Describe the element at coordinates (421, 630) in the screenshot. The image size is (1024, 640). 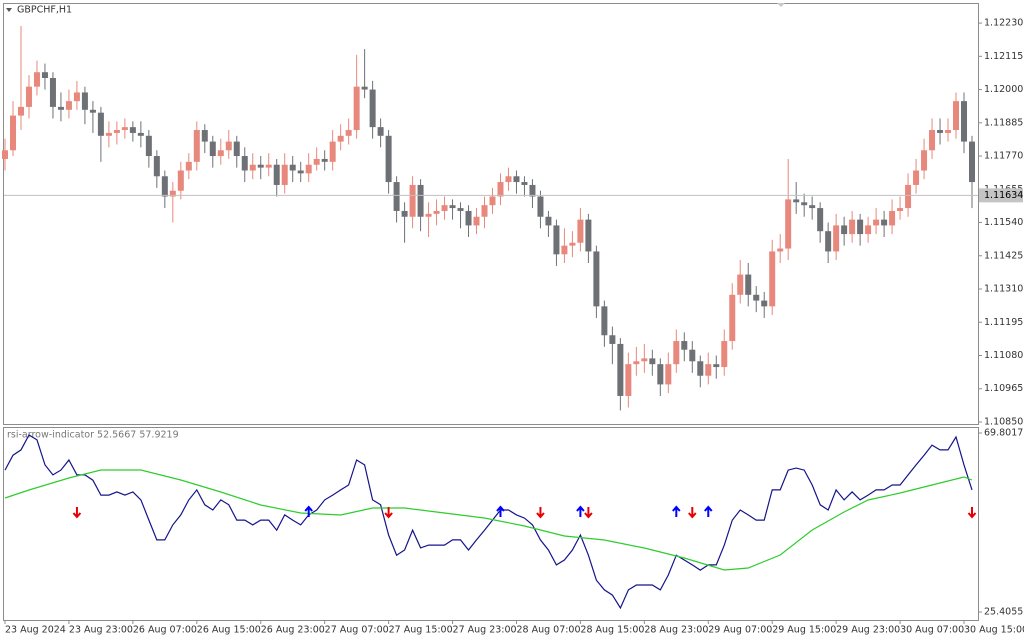
I see `x-tick-label: 27 Aug 15:00` at that location.